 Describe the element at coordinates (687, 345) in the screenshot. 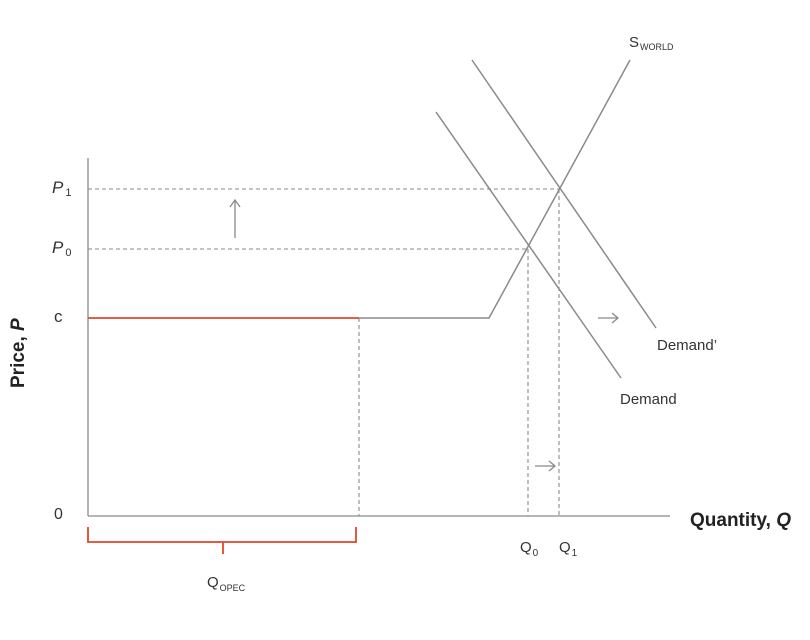

I see `demand-shifted-label: Demand’` at that location.